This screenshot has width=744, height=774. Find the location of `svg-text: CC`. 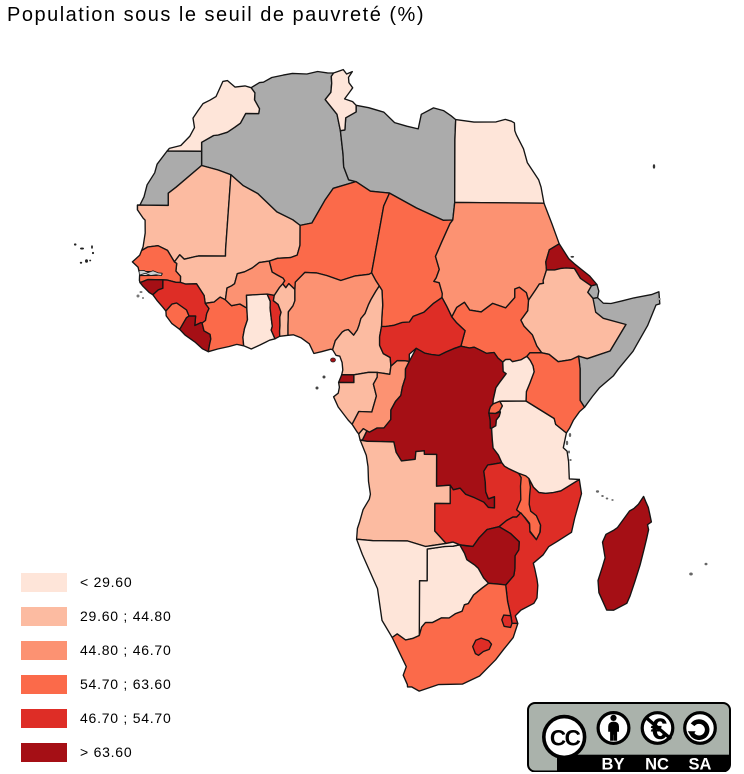

svg-text: CC is located at coordinates (565, 737).